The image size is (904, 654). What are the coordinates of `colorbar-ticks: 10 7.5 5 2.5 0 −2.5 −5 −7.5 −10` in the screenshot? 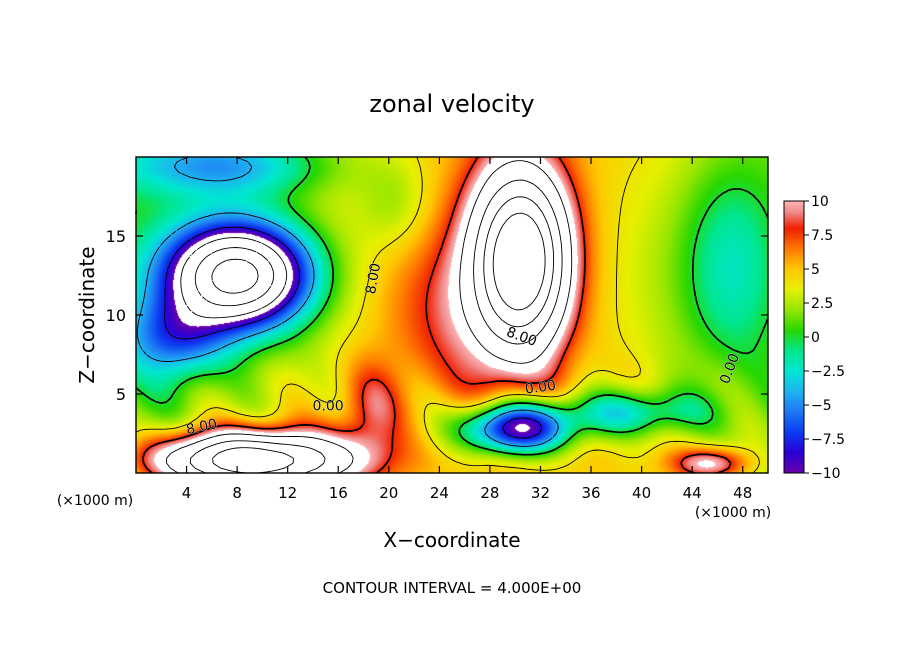 It's located at (824, 338).